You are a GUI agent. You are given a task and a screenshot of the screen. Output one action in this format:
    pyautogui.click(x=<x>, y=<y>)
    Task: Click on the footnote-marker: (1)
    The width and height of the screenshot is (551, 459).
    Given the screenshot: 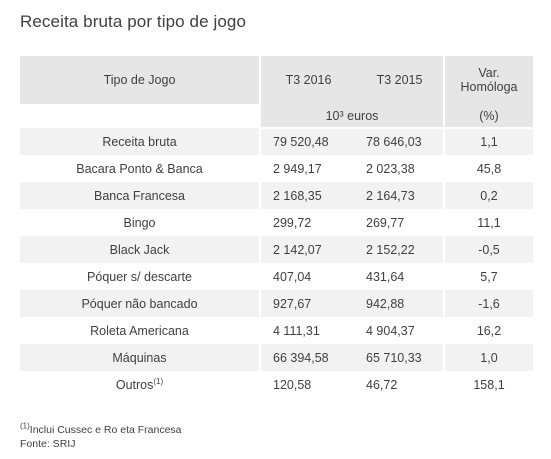 What is the action you would take?
    pyautogui.click(x=25, y=426)
    